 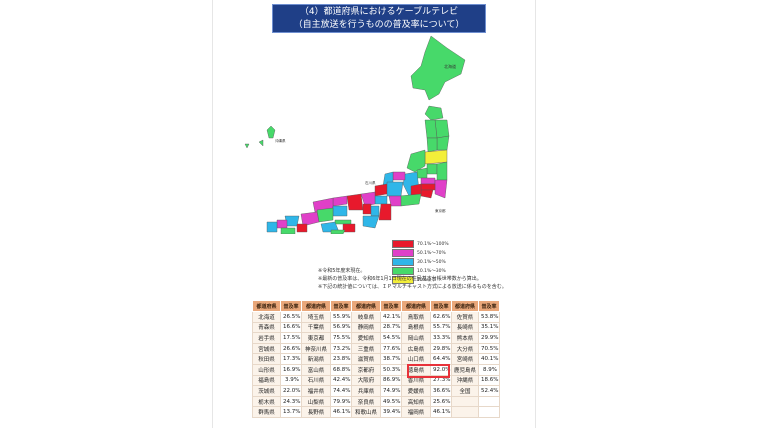 I want to click on prefecture-cell: 千葉県, so click(x=316, y=327).